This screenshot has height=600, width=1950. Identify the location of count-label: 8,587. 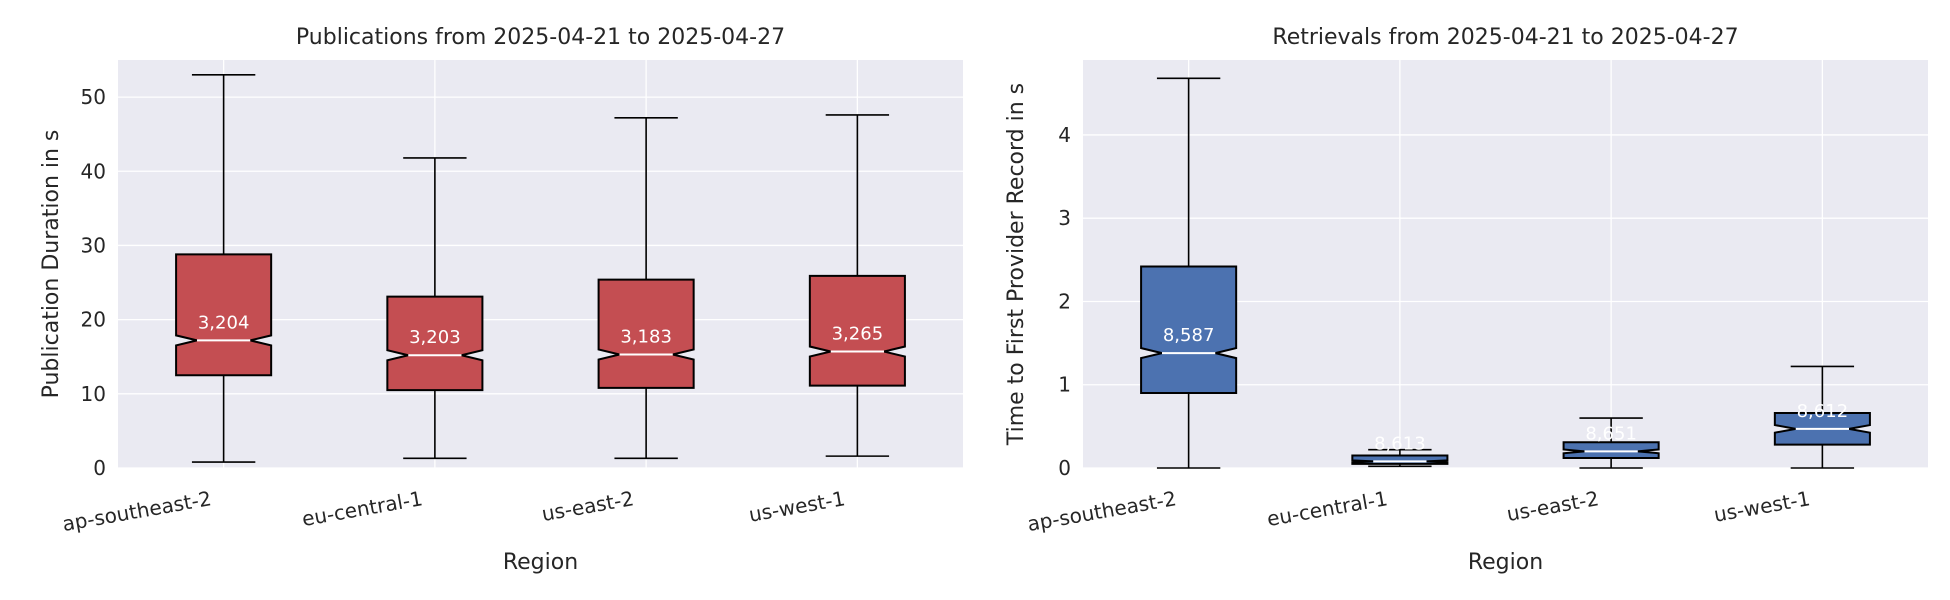
(1189, 335).